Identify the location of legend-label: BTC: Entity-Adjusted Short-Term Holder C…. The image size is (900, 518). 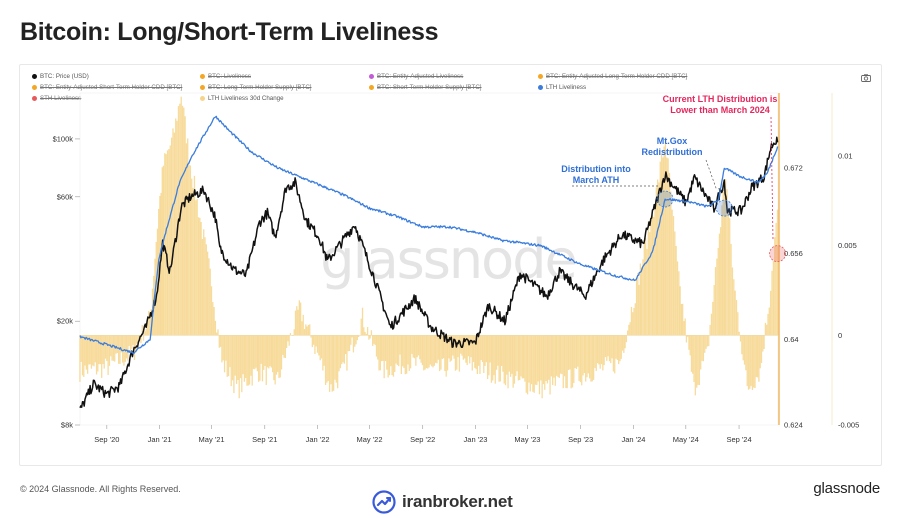
(111, 87).